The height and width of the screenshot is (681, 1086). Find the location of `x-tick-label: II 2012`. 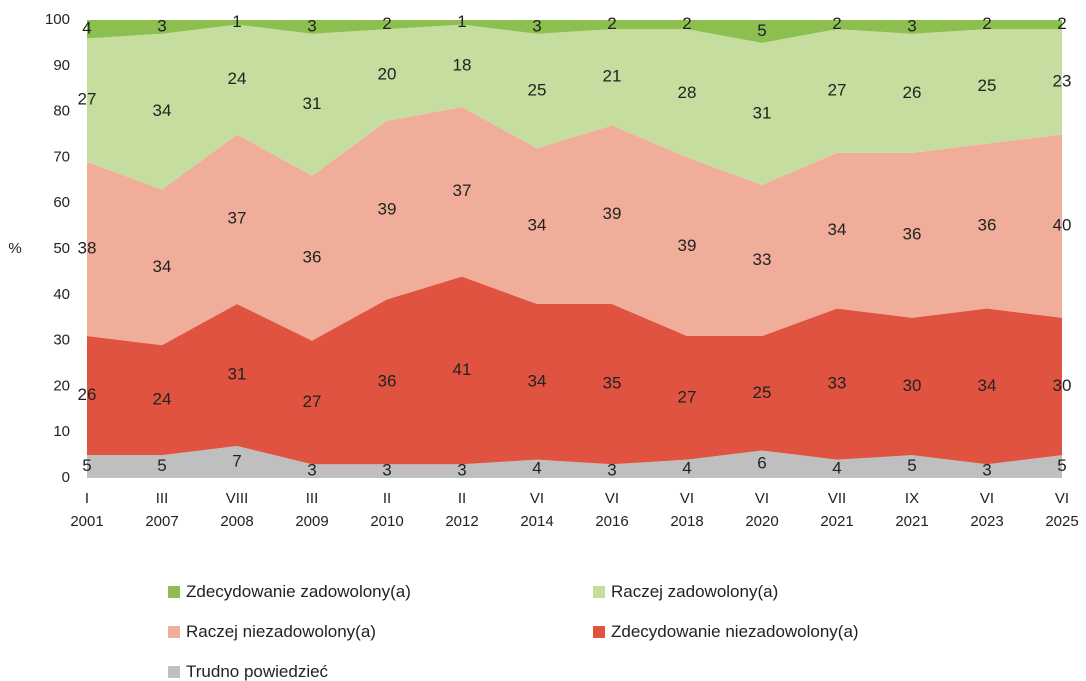

x-tick-label: II 2012 is located at coordinates (462, 510).